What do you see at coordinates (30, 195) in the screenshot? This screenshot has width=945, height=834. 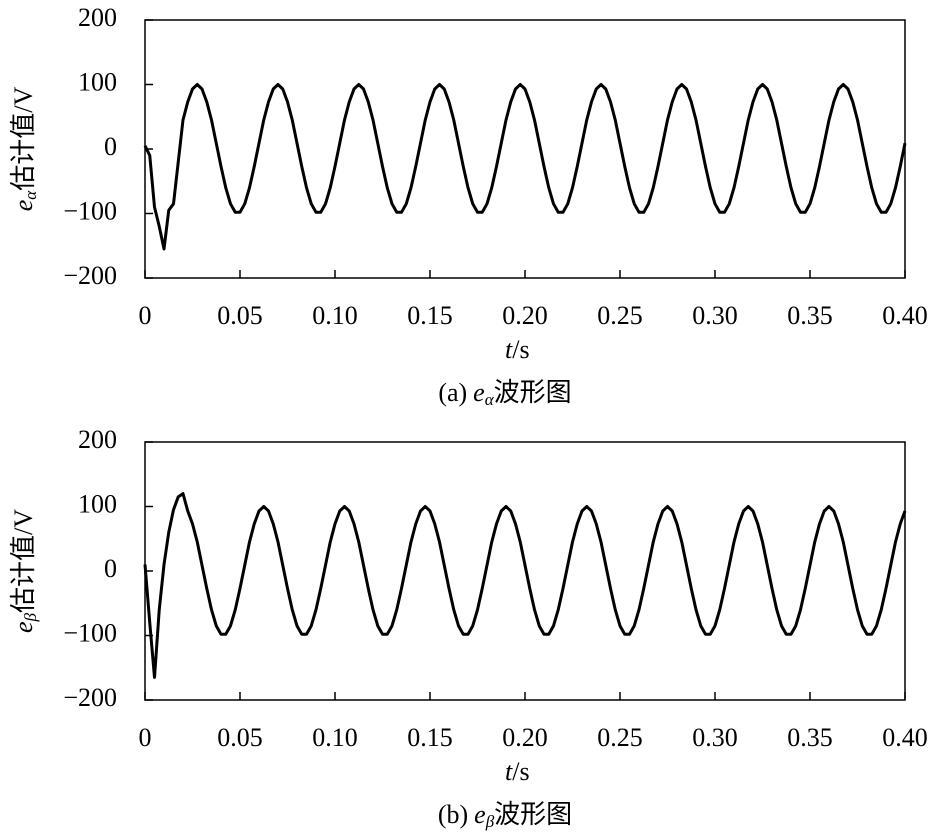 I see `y-label-sub: α` at bounding box center [30, 195].